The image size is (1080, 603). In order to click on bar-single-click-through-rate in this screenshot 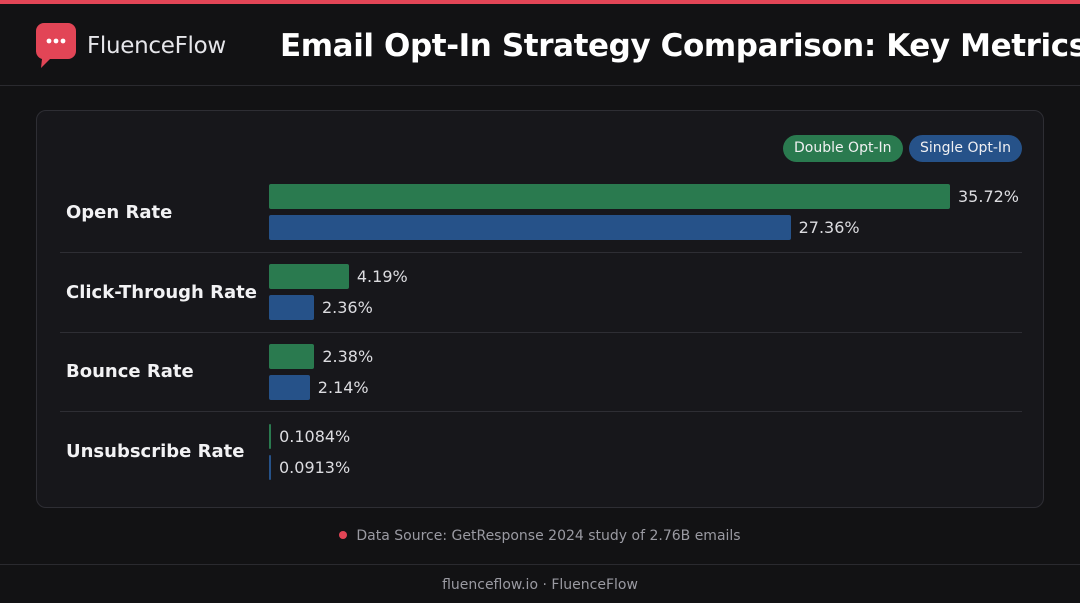, I will do `click(291, 307)`.